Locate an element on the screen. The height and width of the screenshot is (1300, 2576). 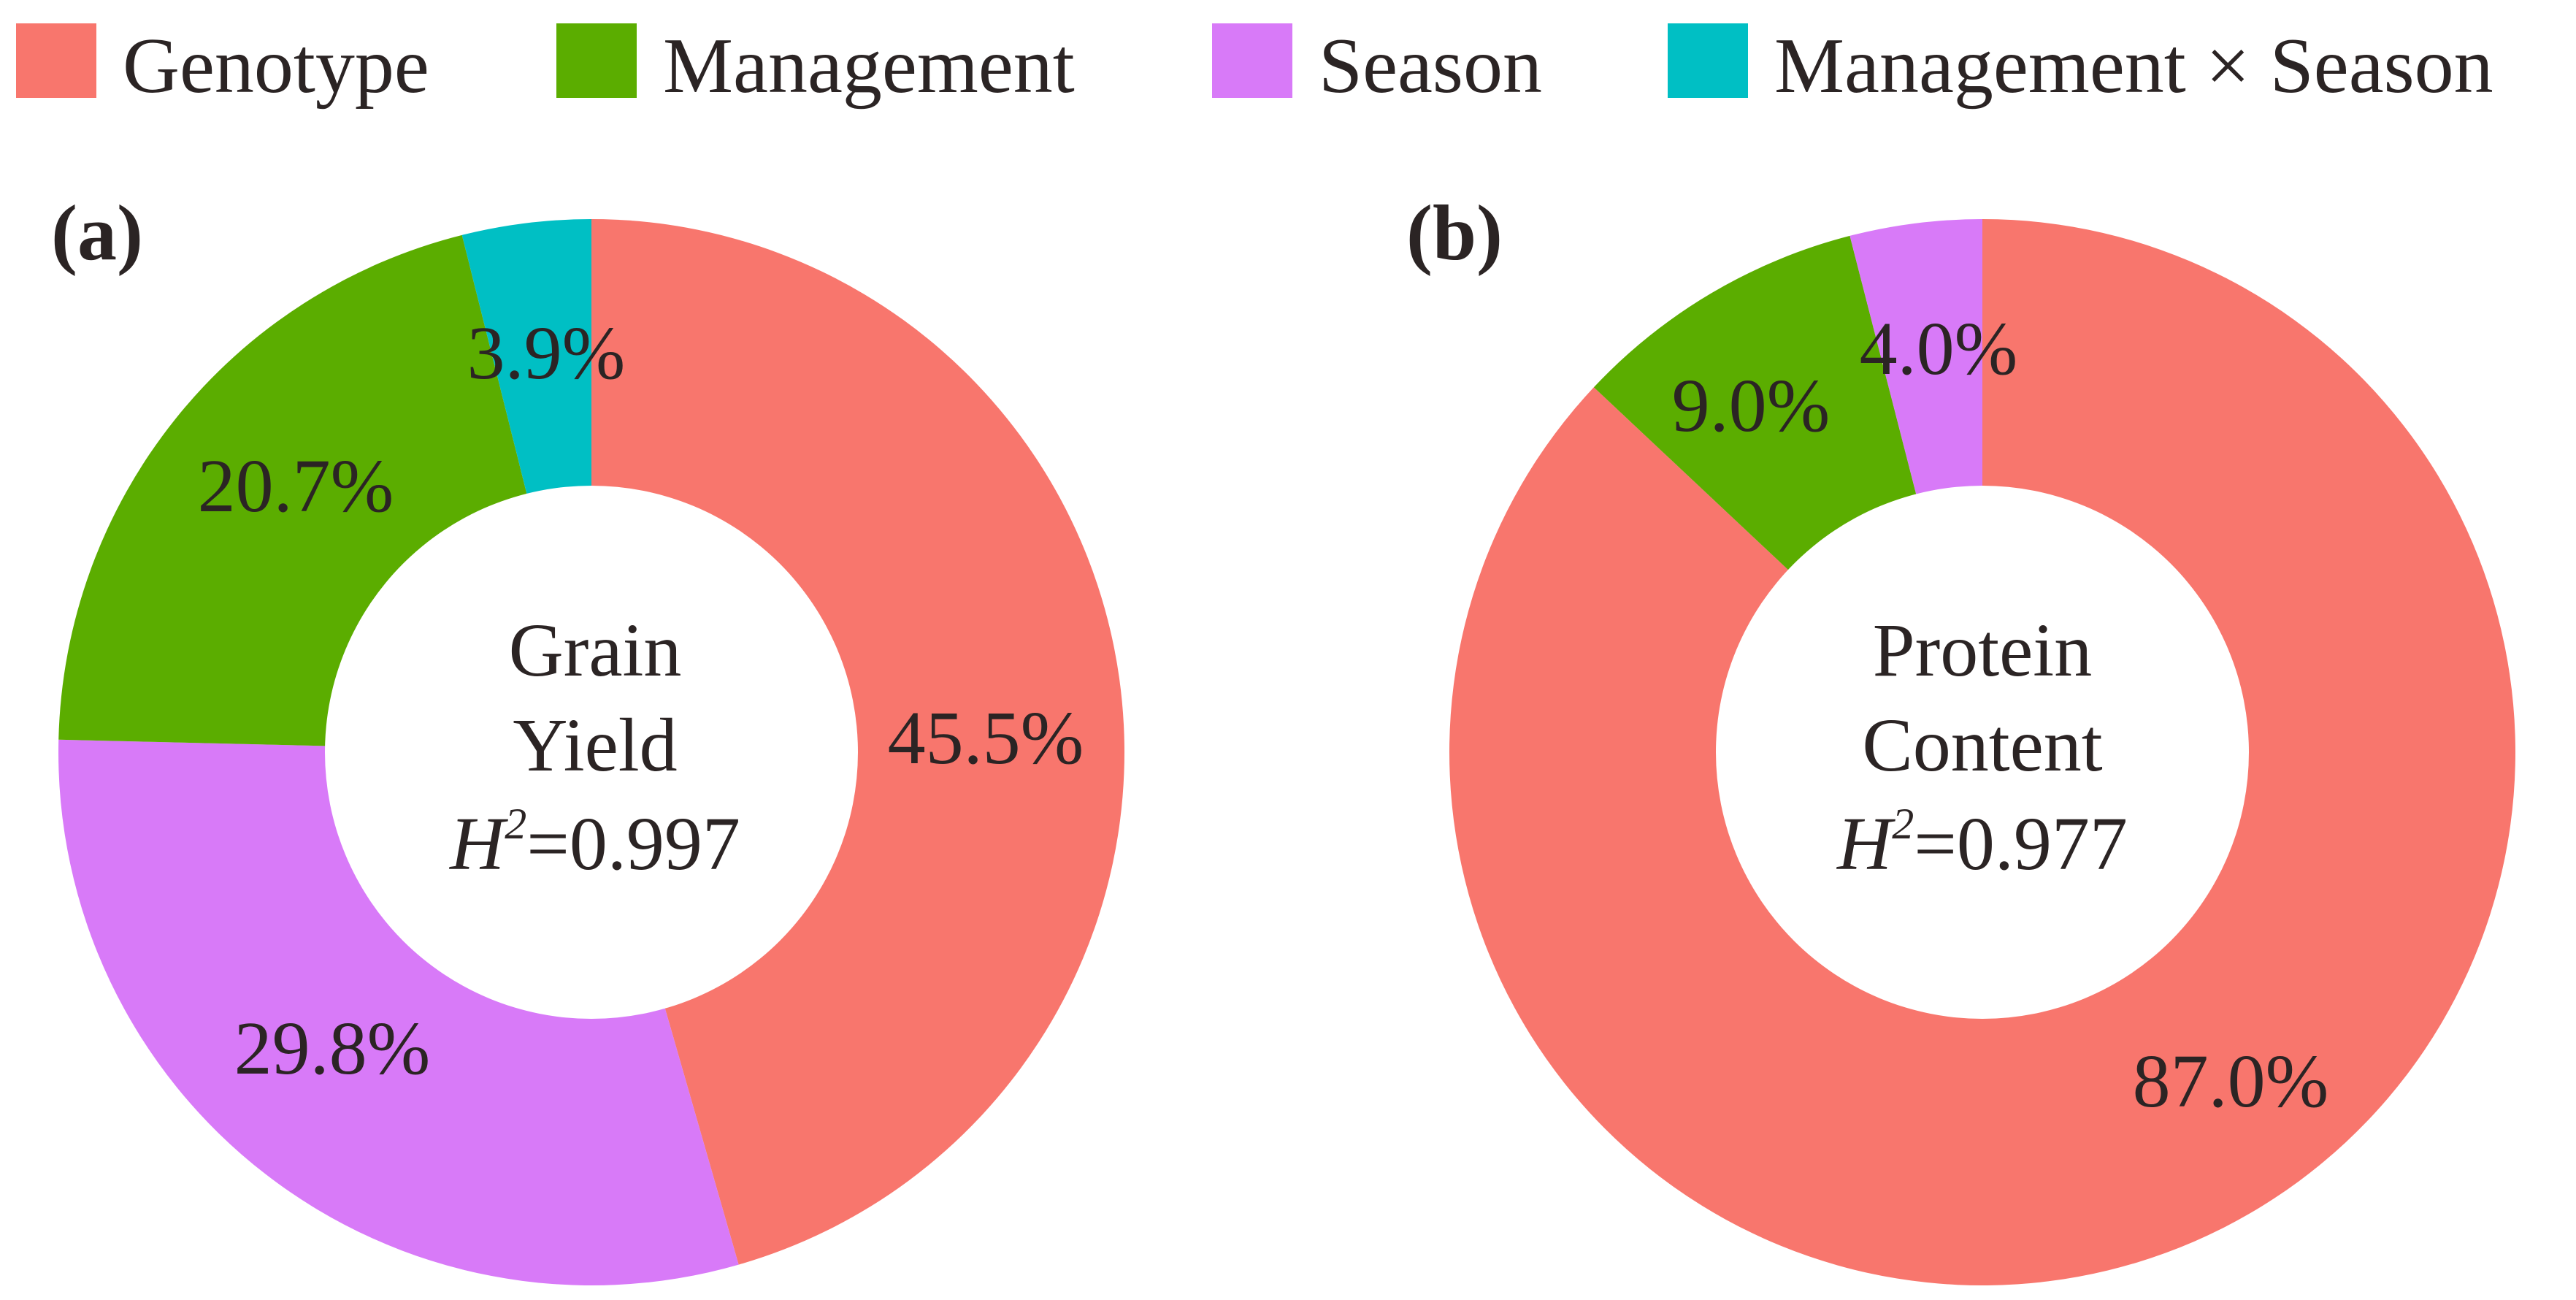
heritability-symbol-b: H is located at coordinates (1865, 844).